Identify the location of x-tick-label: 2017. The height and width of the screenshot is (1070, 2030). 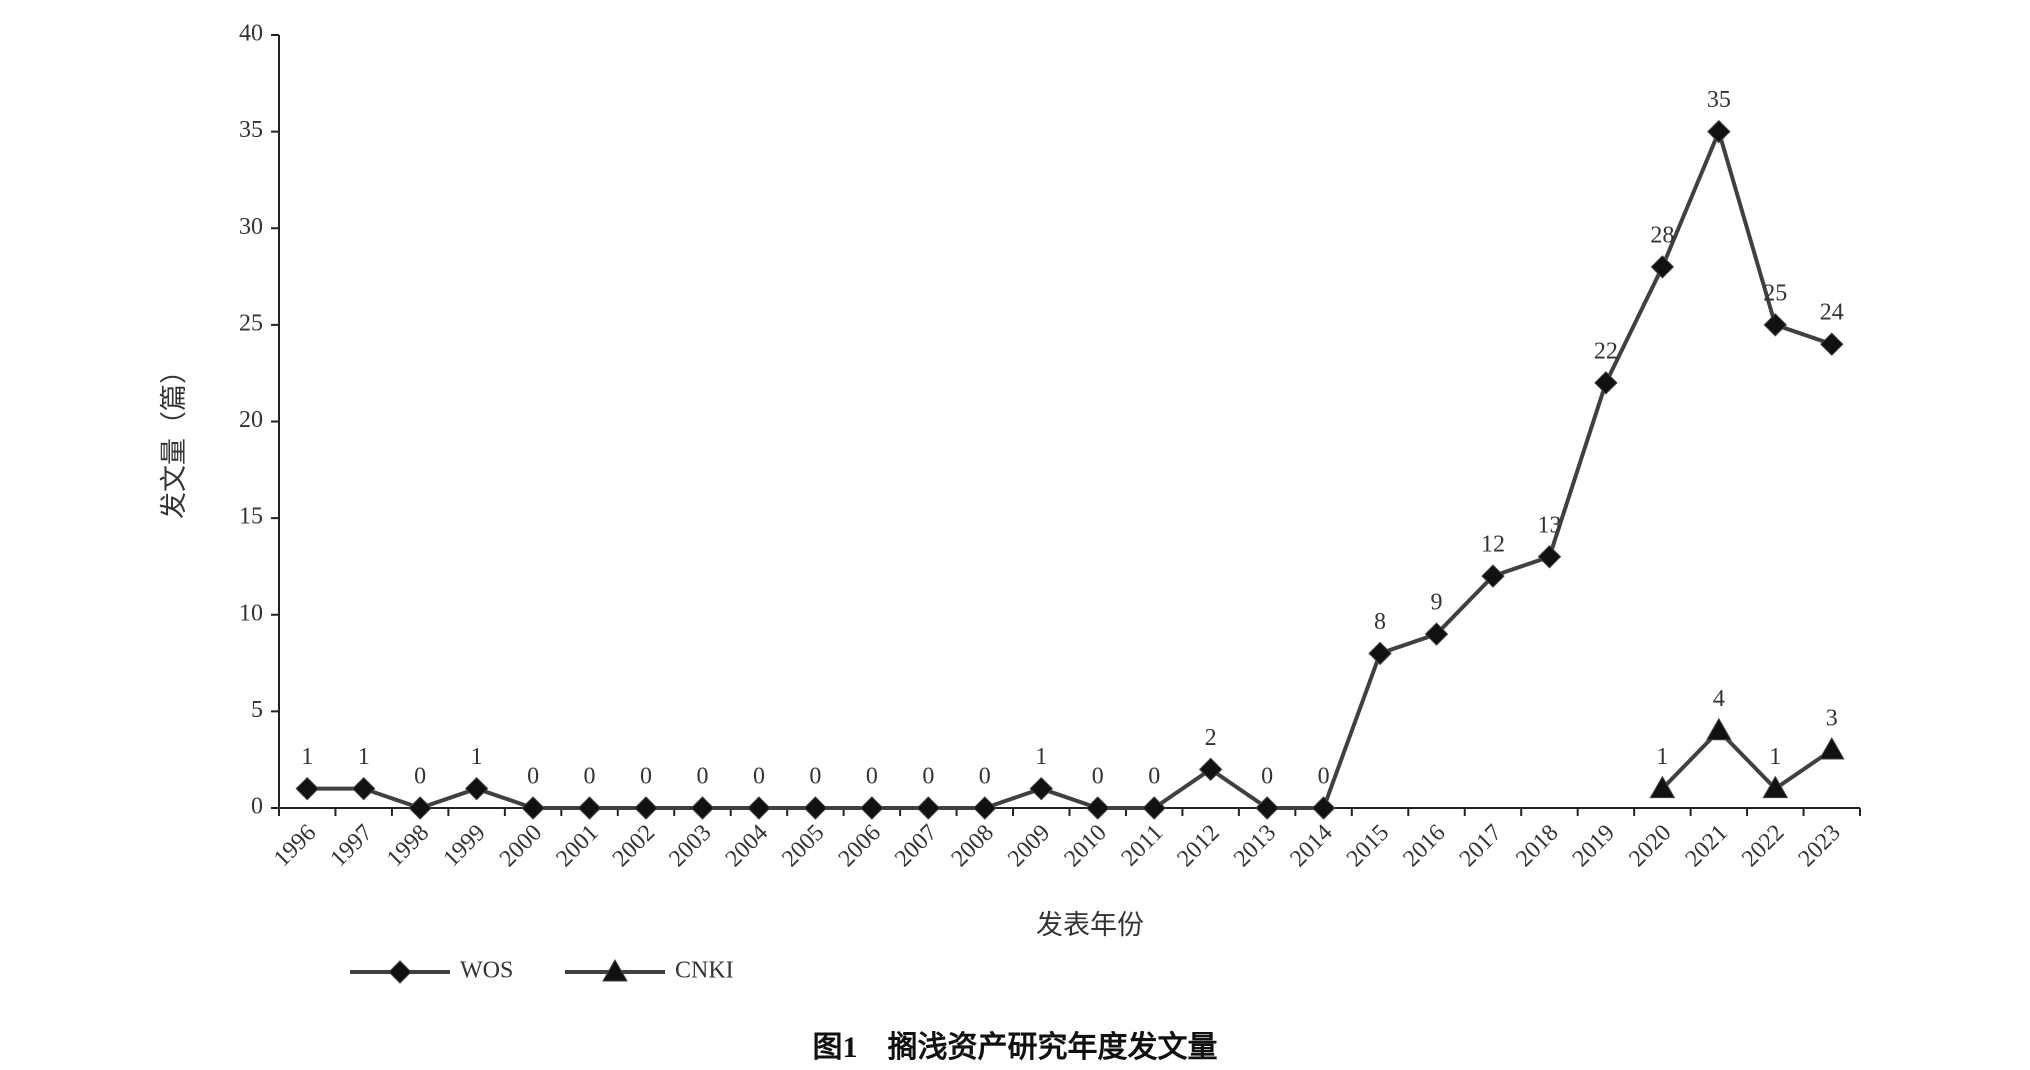
(1481, 846).